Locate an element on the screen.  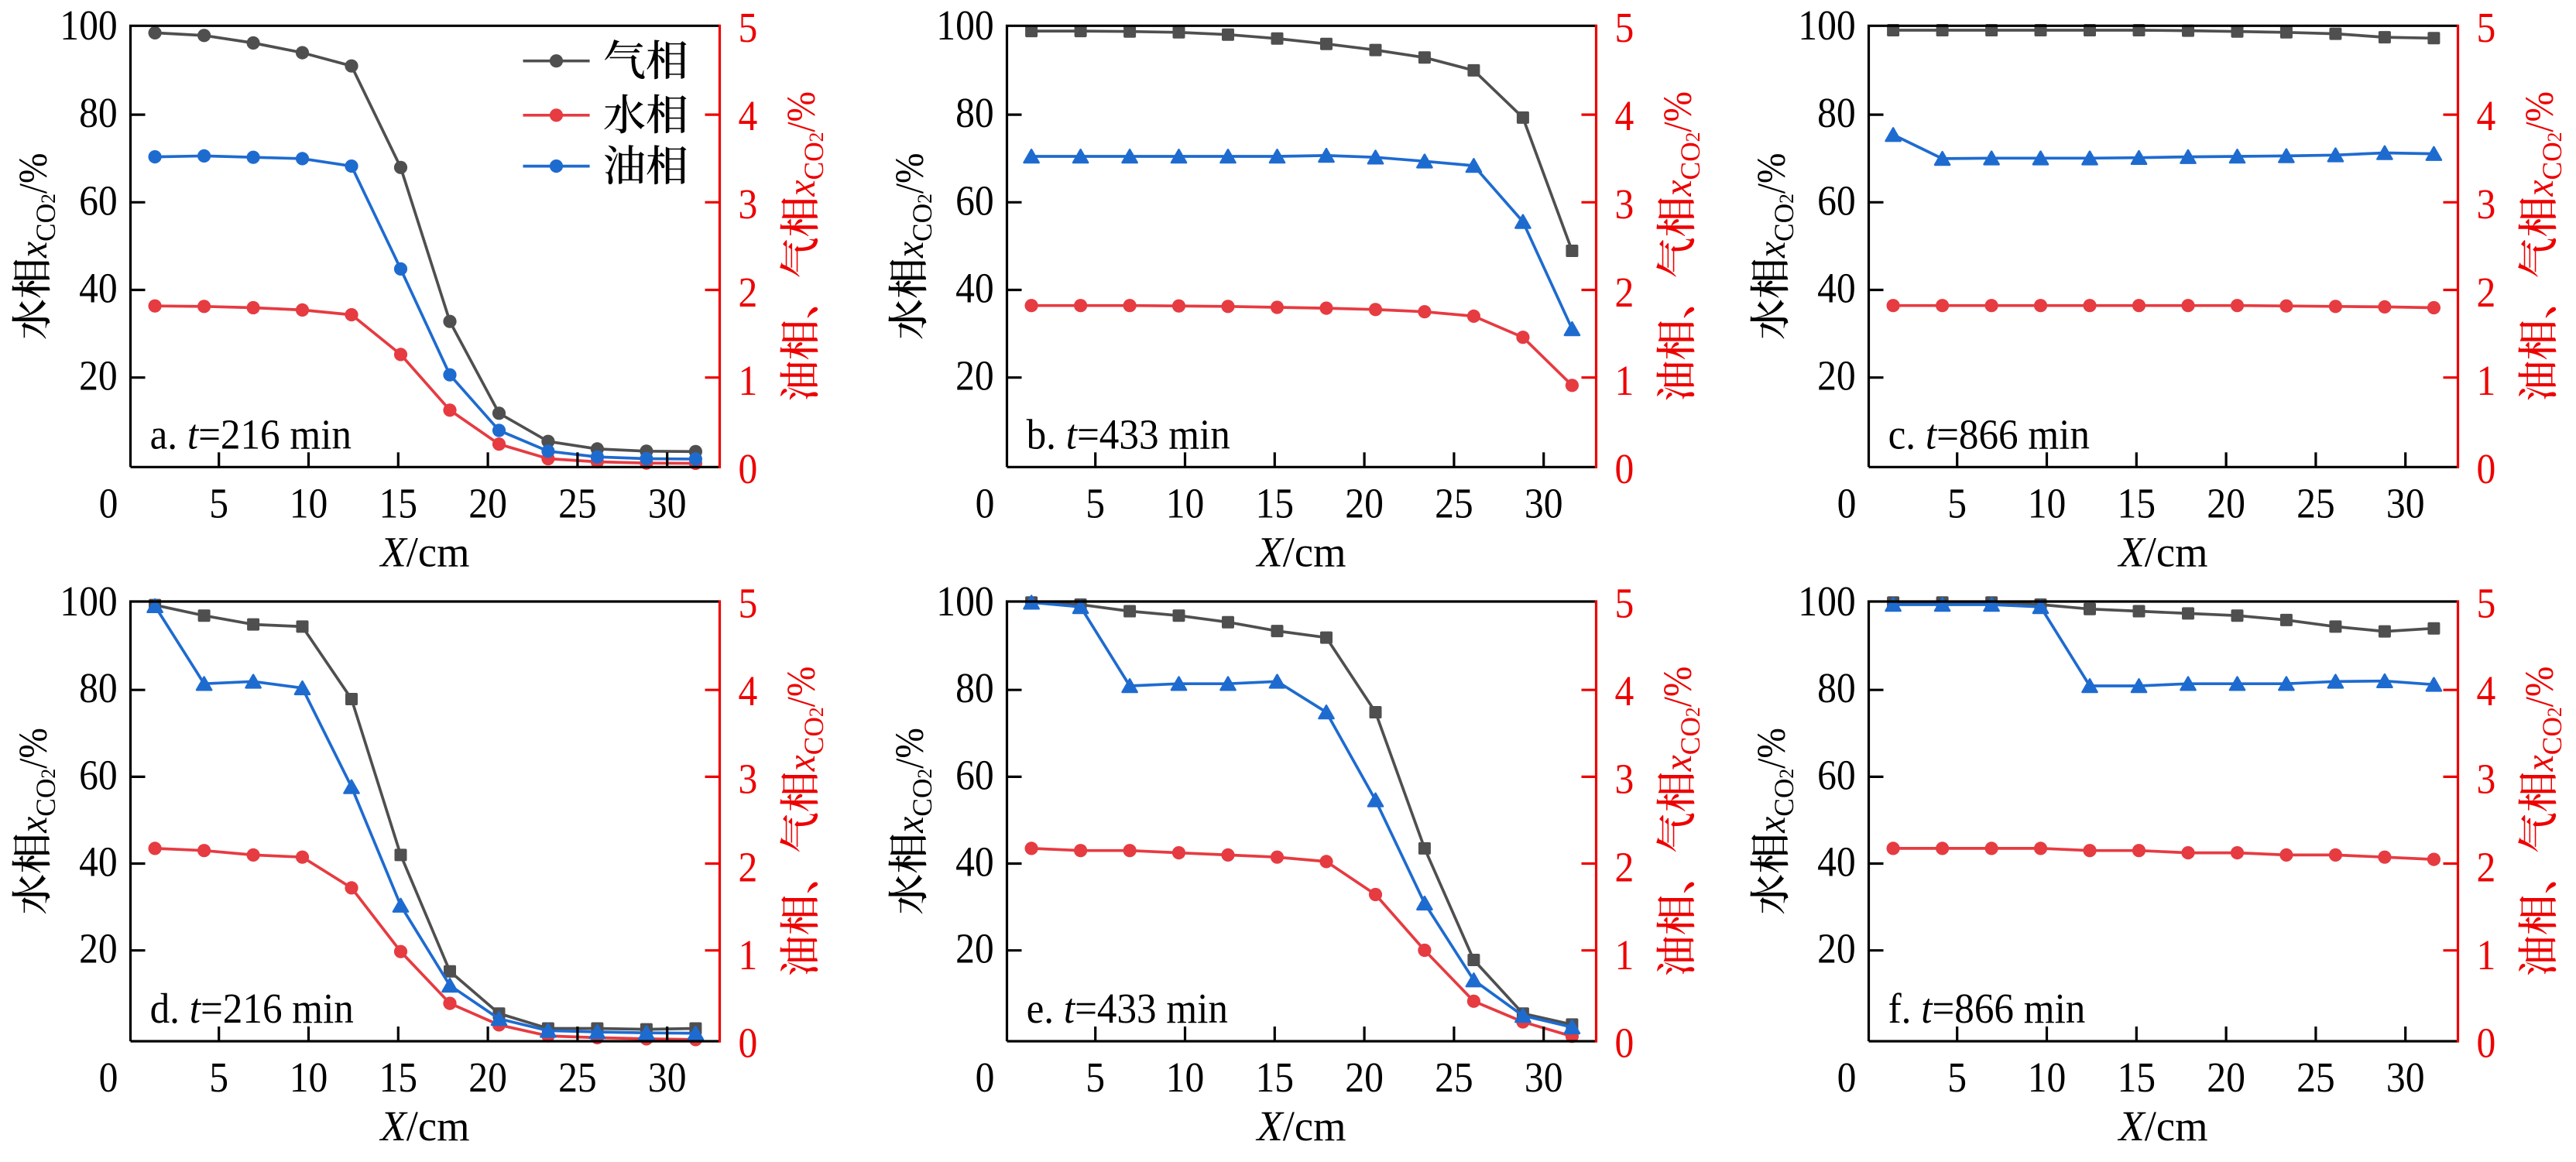
svg-text: c. t=866 min is located at coordinates (1989, 434).